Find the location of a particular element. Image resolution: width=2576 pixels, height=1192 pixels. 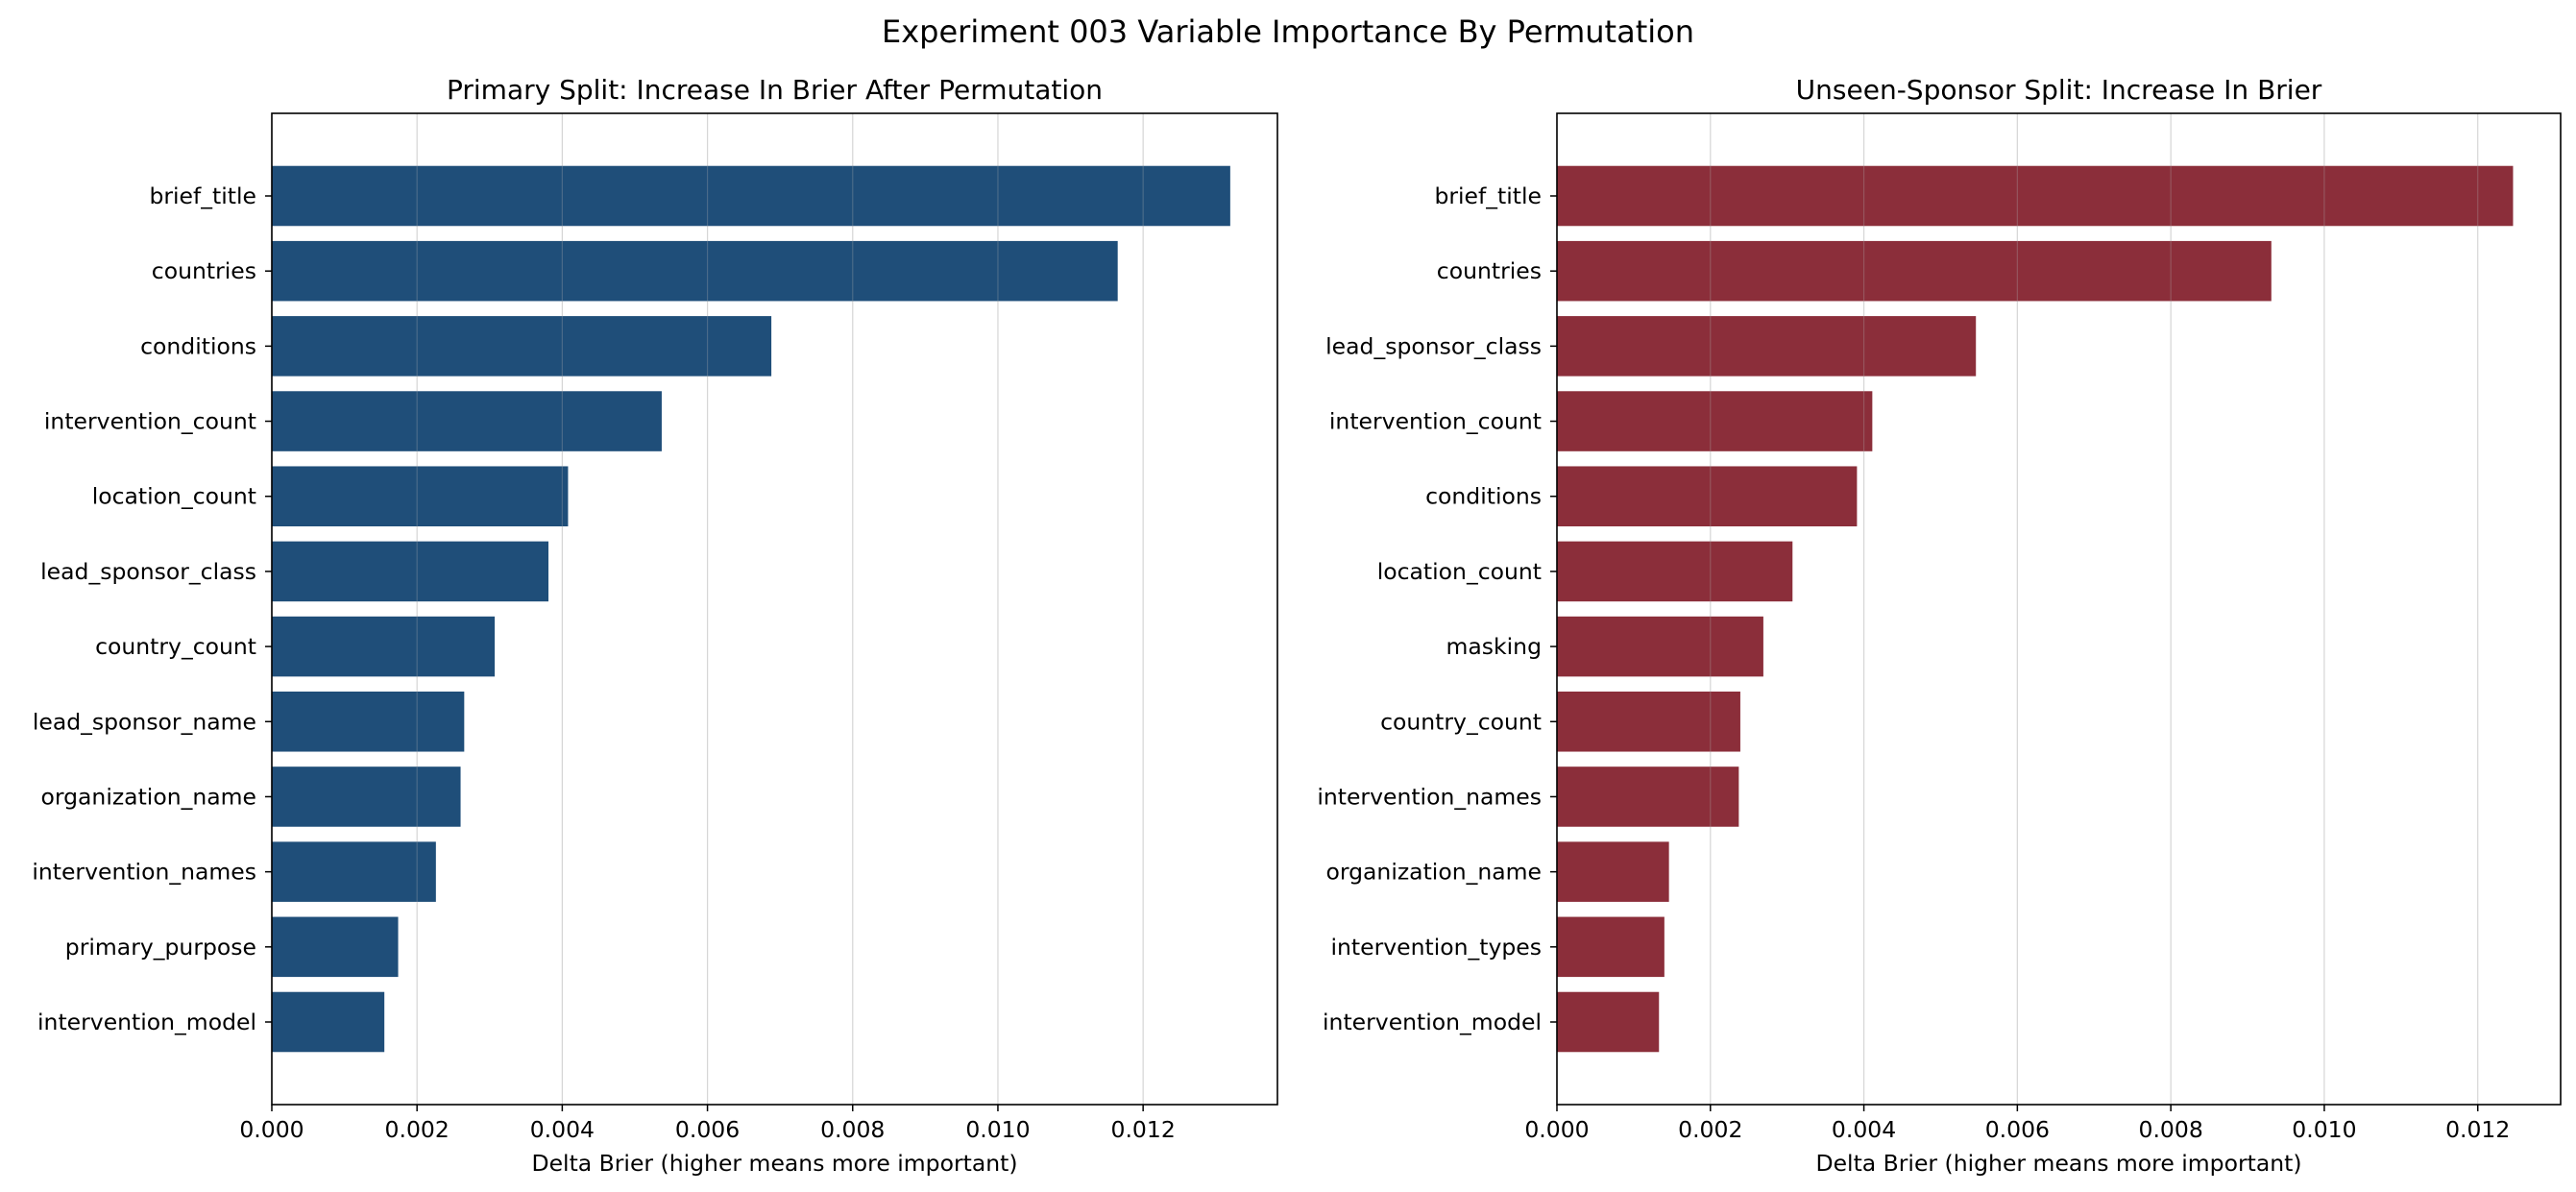

y-tick-label: lead_sponsor_name is located at coordinates (144, 721).